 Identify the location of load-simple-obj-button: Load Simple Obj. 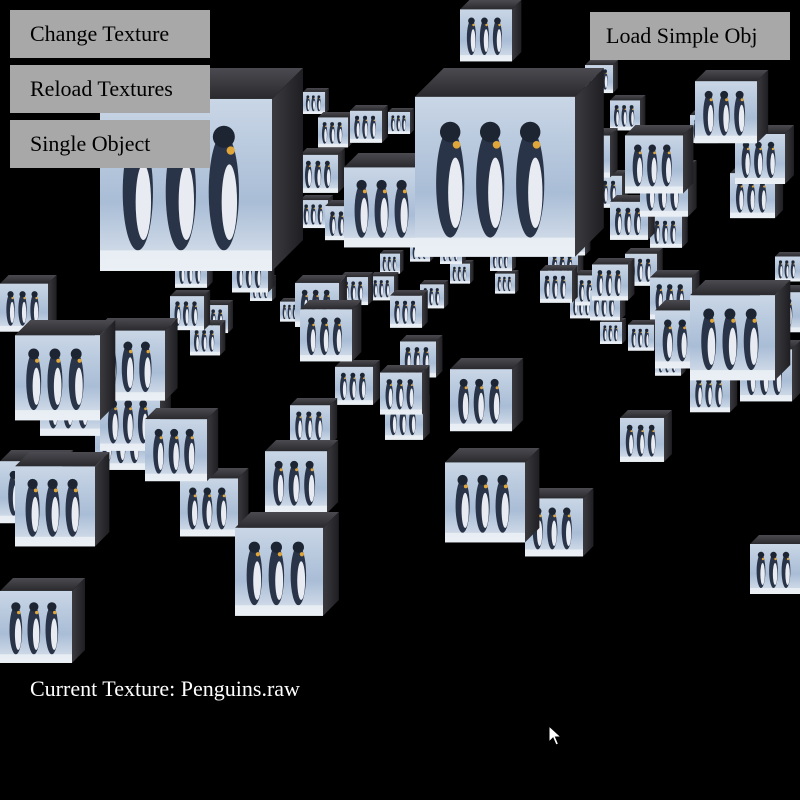
(690, 36).